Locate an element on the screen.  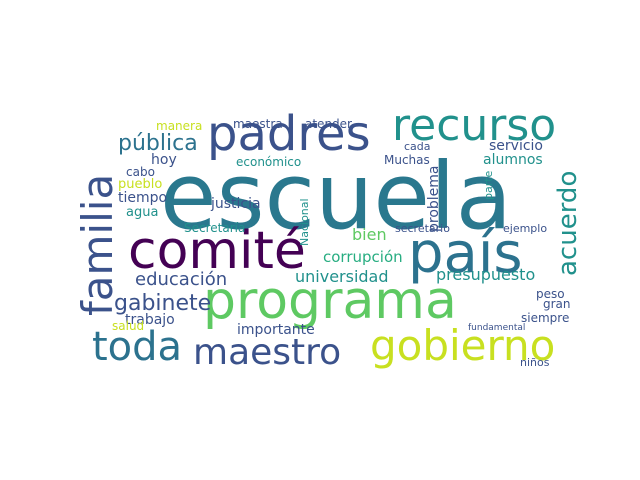
word-cada: cada is located at coordinates (417, 146).